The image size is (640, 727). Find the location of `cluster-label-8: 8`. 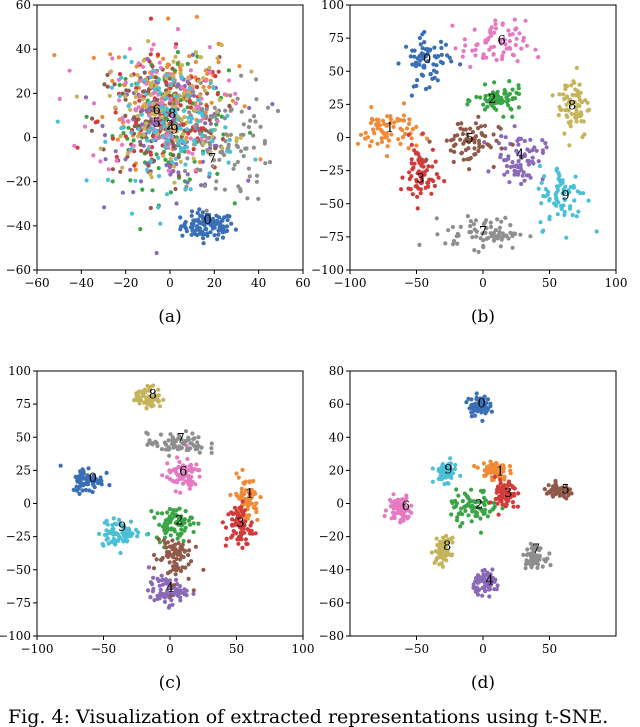

cluster-label-8: 8 is located at coordinates (172, 114).